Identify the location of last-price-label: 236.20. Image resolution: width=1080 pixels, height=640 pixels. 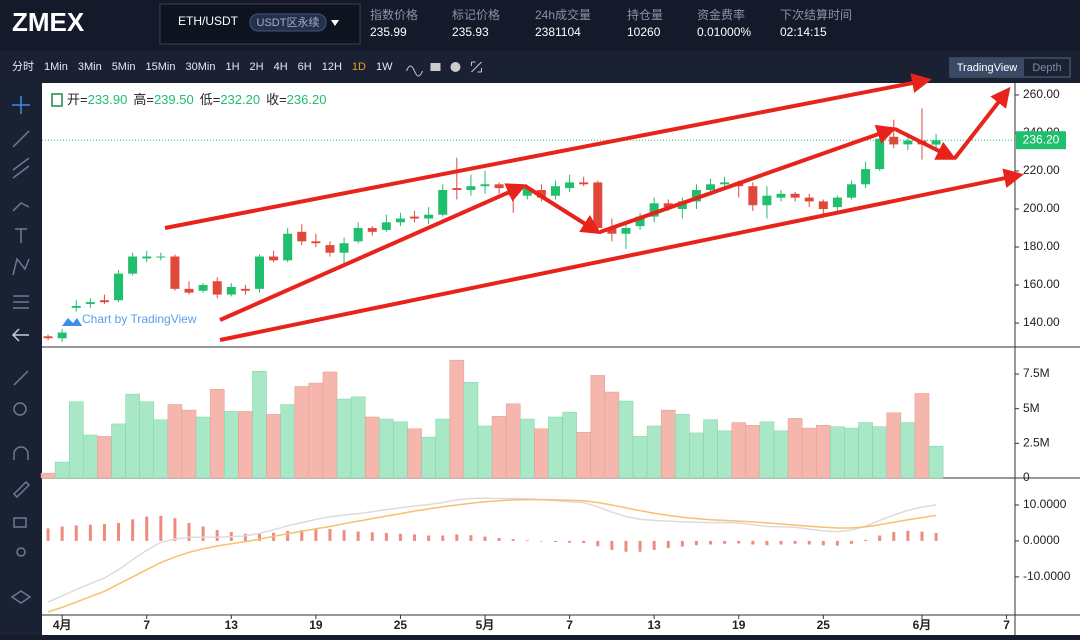
(1041, 139).